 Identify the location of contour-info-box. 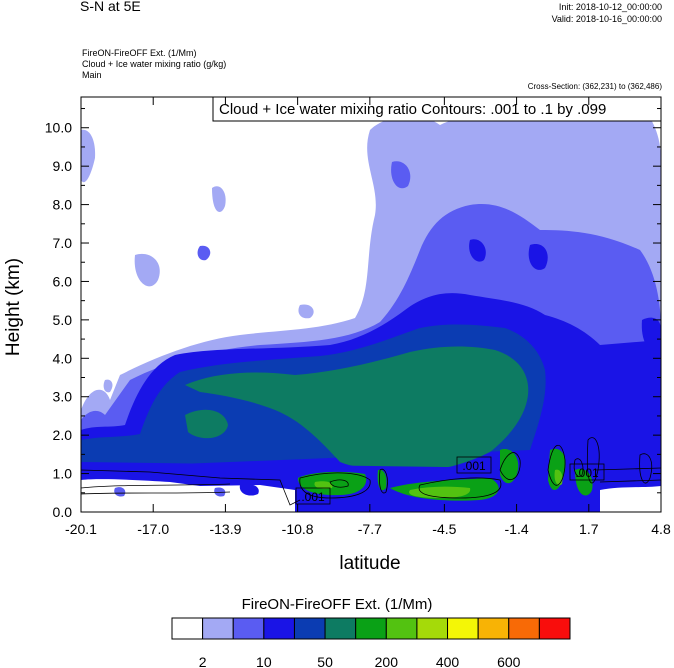
(437, 109).